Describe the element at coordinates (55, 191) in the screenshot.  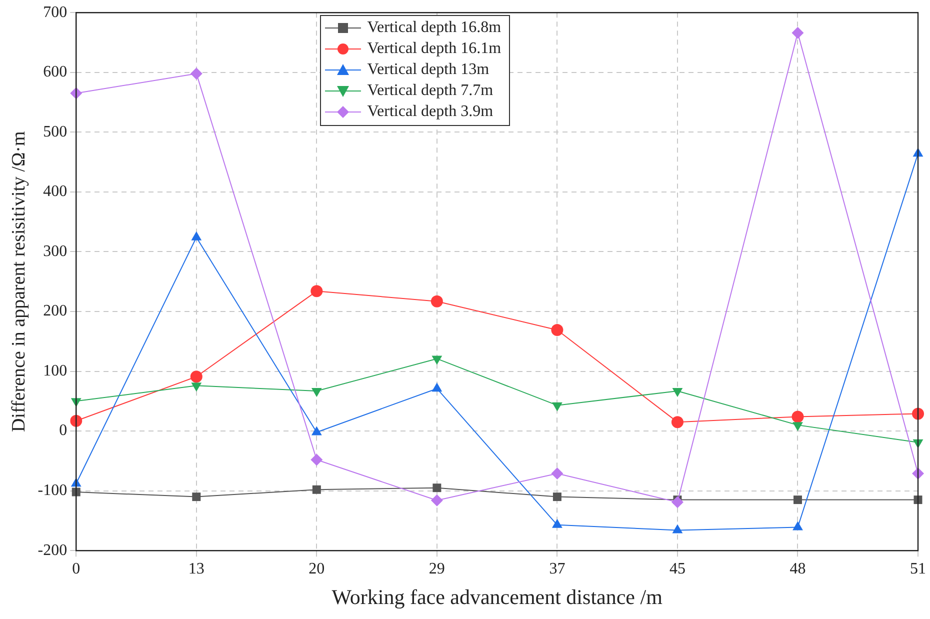
I see `y-tick-label: 400` at that location.